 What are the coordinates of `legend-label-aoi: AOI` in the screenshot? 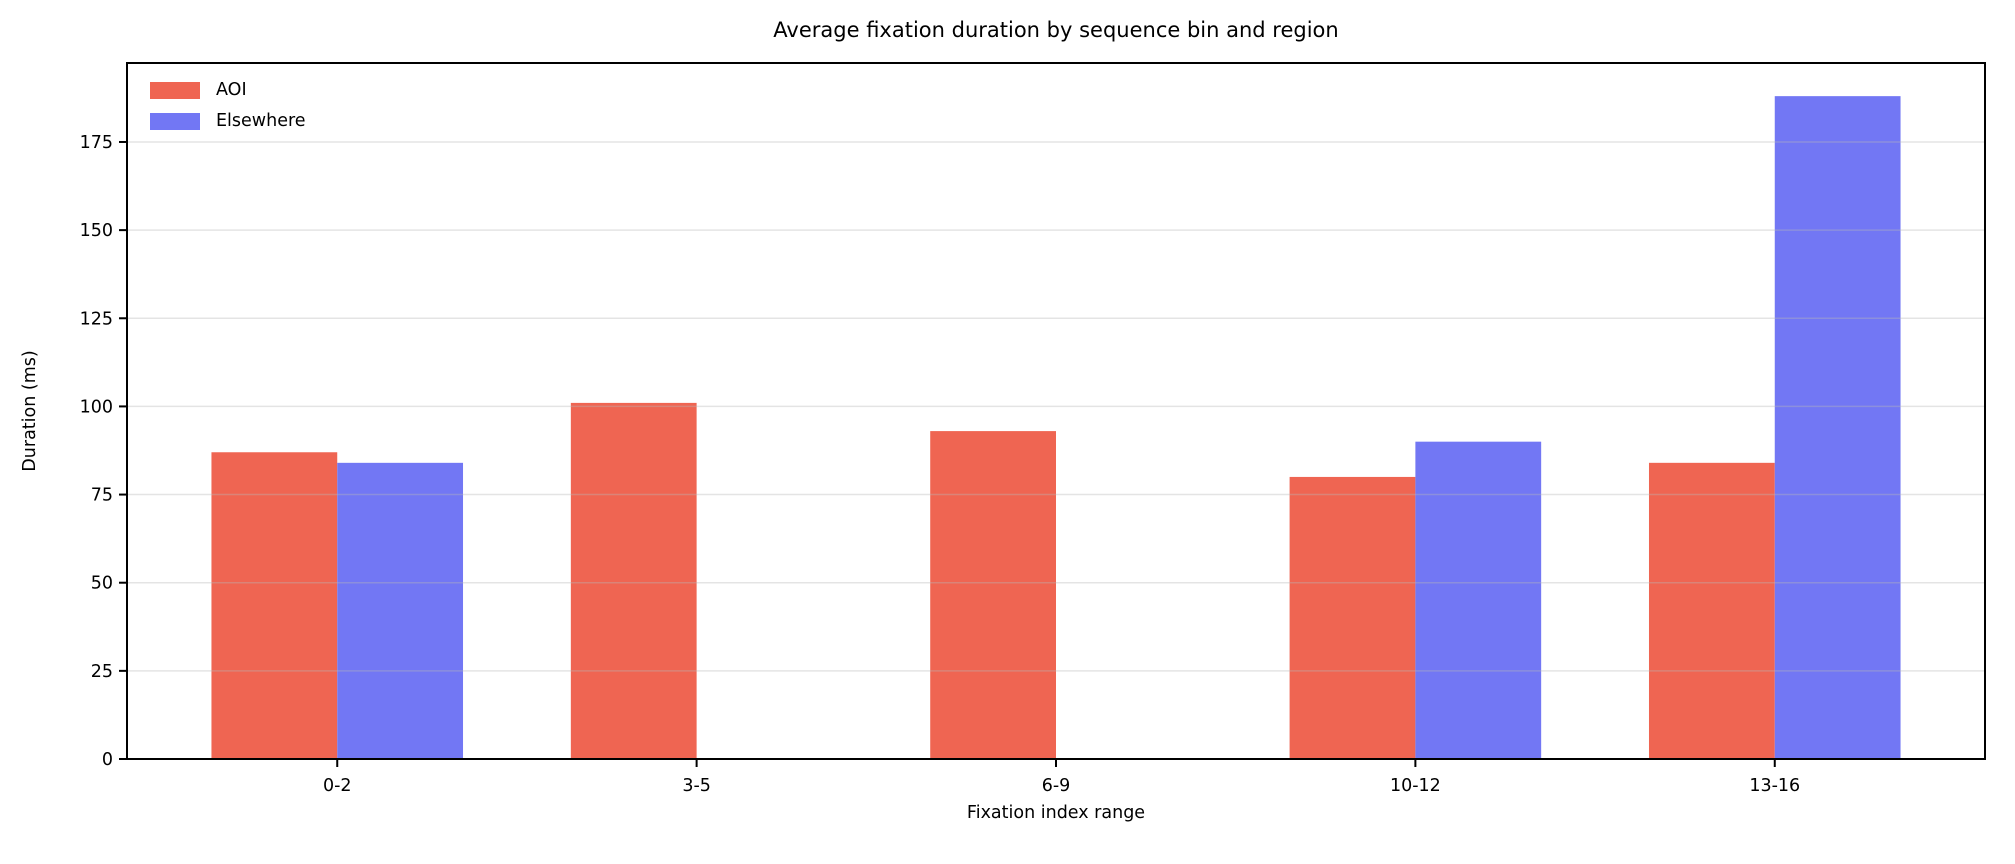 It's located at (231, 90).